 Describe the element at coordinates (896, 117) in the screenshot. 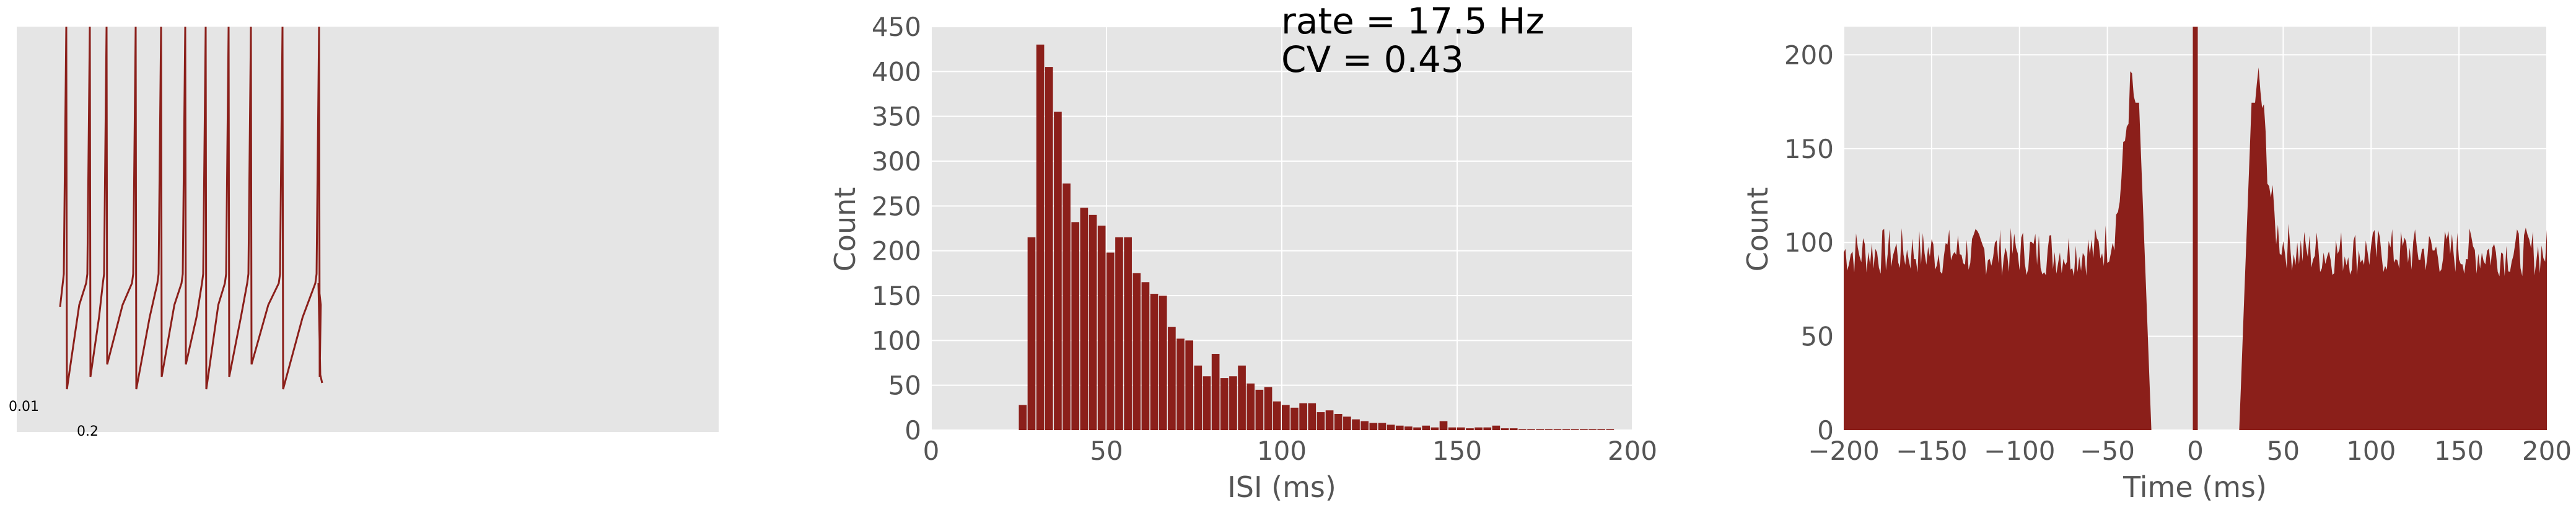

I see `isi-y-tick: 350` at that location.